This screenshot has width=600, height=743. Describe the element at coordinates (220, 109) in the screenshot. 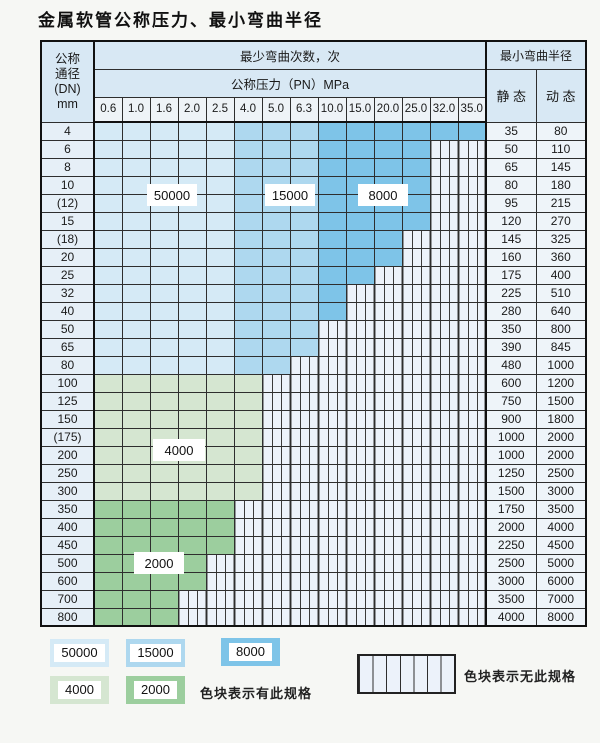

I see `pressure-col-header: 2.5` at that location.